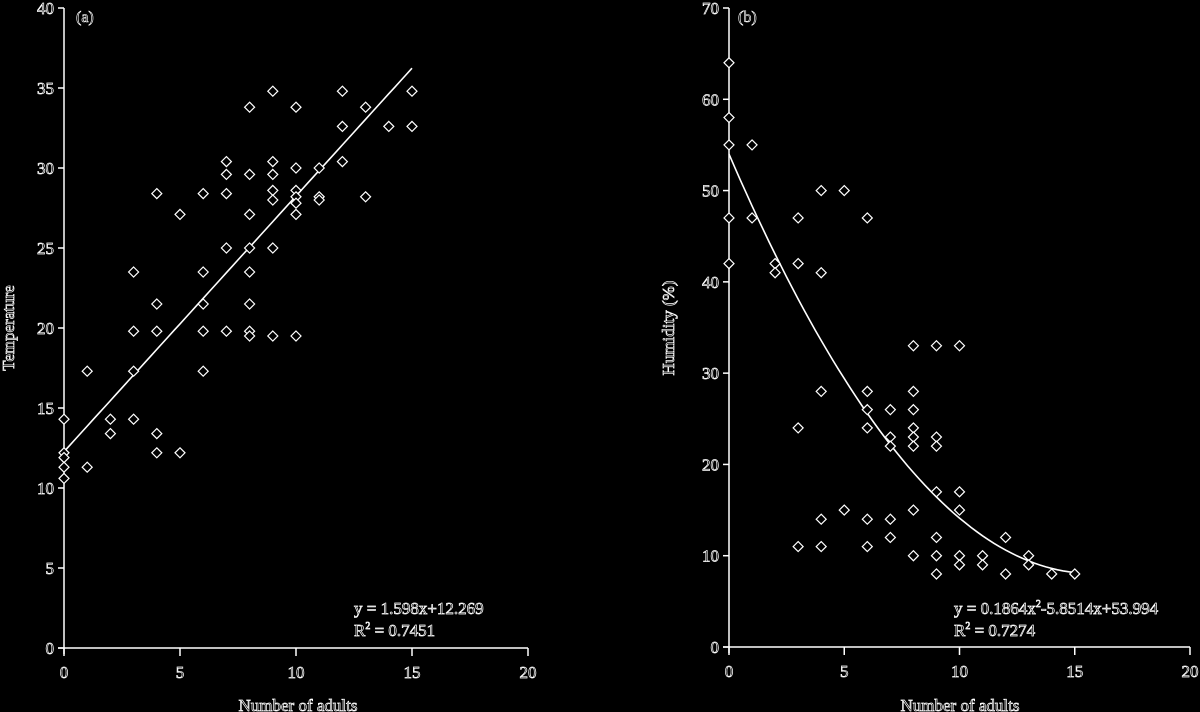 The width and height of the screenshot is (1200, 712). What do you see at coordinates (1056, 608) in the screenshot?
I see `equation-b: y = 0.1864x2-5.8514x+53.994` at bounding box center [1056, 608].